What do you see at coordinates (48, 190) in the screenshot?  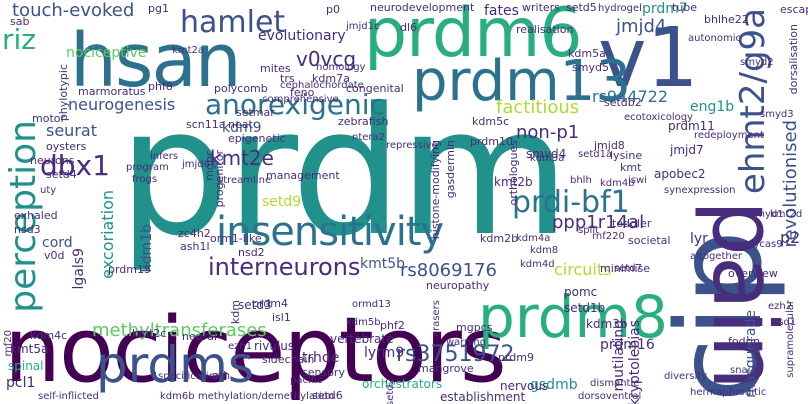 I see `word: uty` at bounding box center [48, 190].